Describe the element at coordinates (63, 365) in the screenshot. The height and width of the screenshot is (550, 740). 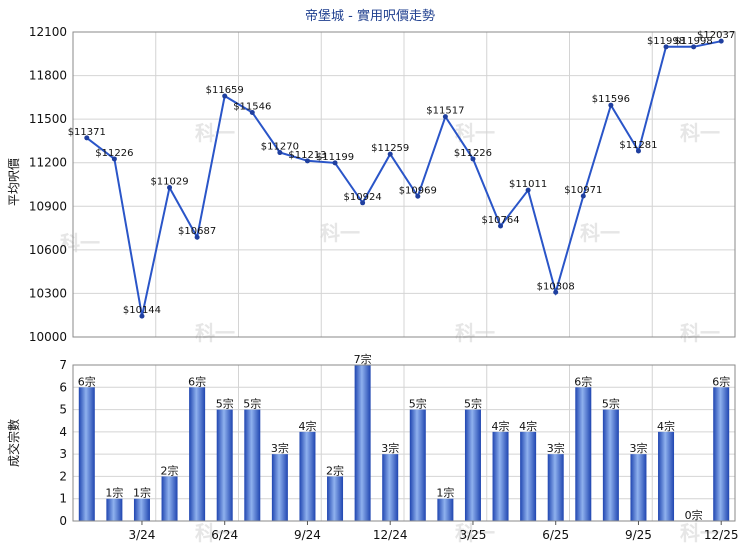
I see `count-y-tick-label: 7` at that location.